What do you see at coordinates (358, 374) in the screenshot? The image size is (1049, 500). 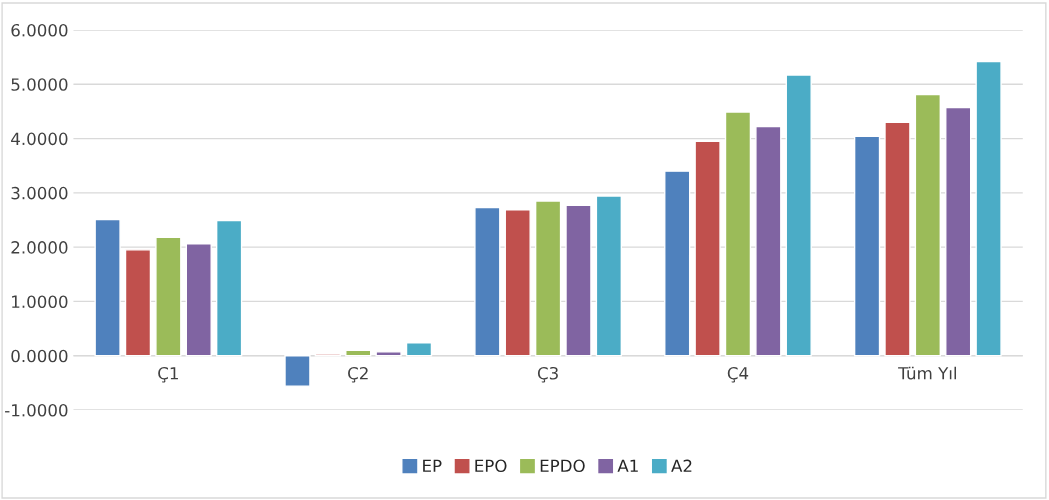 I see `x-tick-label: Ç2` at bounding box center [358, 374].